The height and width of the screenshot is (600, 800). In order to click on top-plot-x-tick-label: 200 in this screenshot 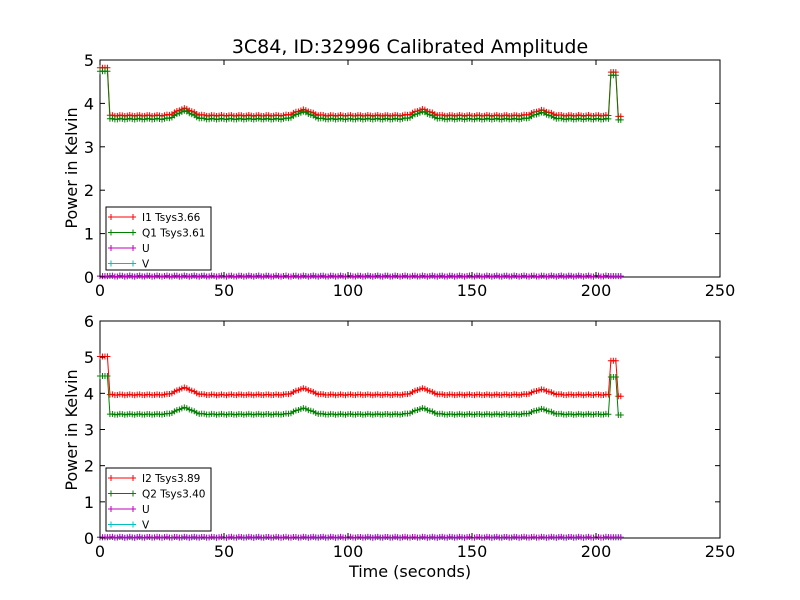, I will do `click(596, 290)`.